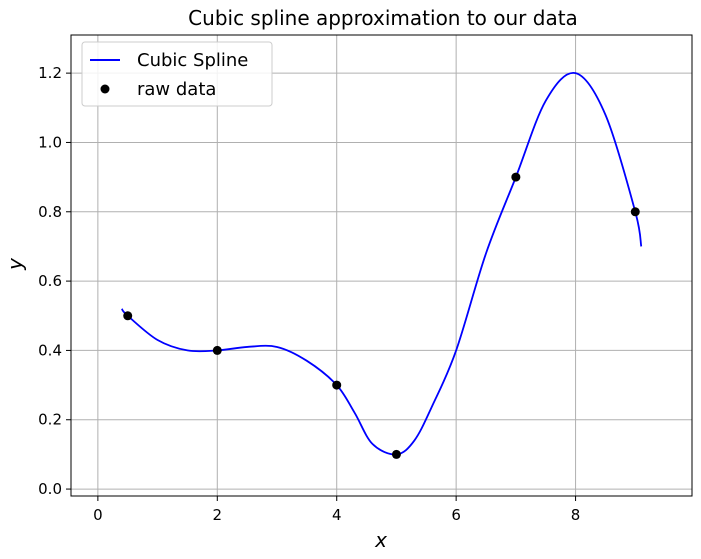 Image resolution: width=701 pixels, height=559 pixels. Describe the element at coordinates (337, 515) in the screenshot. I see `x-tick-label: 4` at that location.